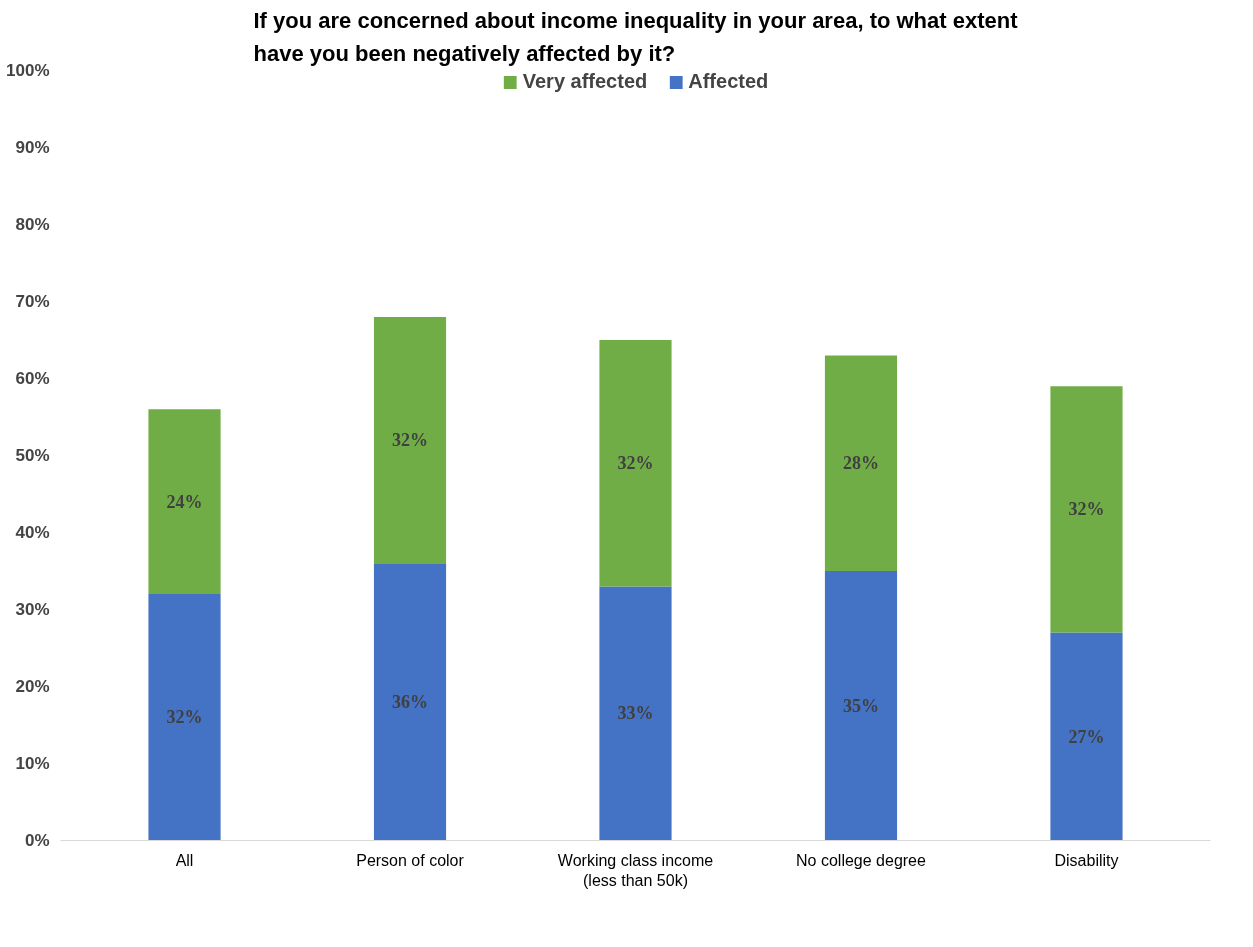 This screenshot has height=947, width=1253. Describe the element at coordinates (1086, 860) in the screenshot. I see `x-tick-label: Disability` at that location.